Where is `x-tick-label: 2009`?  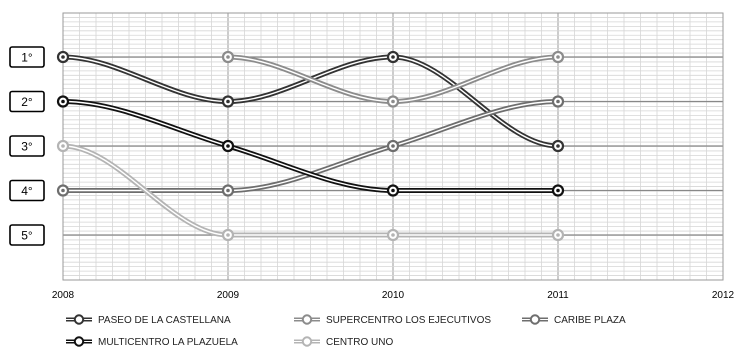
x-tick-label: 2009 is located at coordinates (228, 295).